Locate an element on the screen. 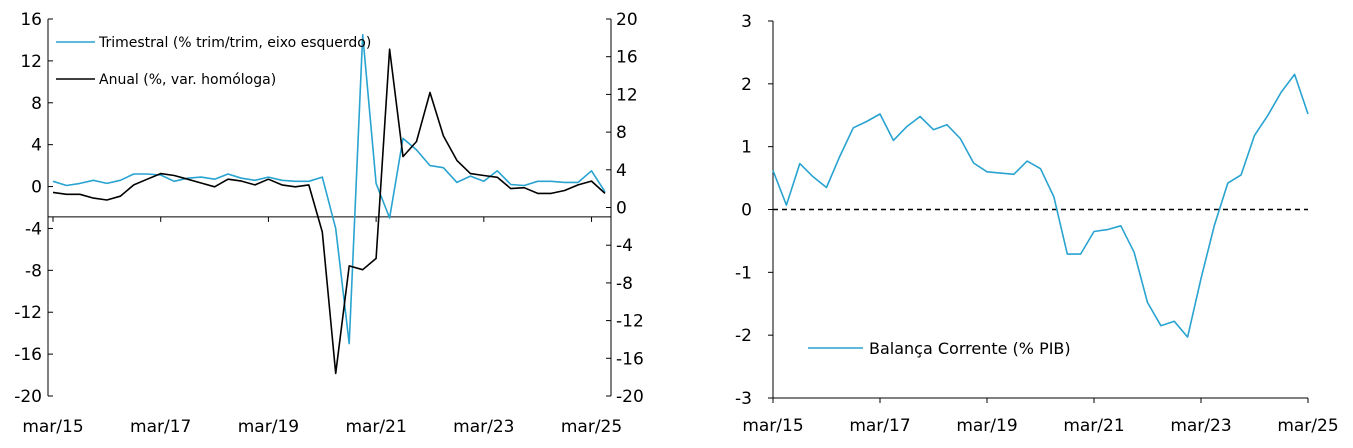  right-y-tick-label: -8 is located at coordinates (624, 284).